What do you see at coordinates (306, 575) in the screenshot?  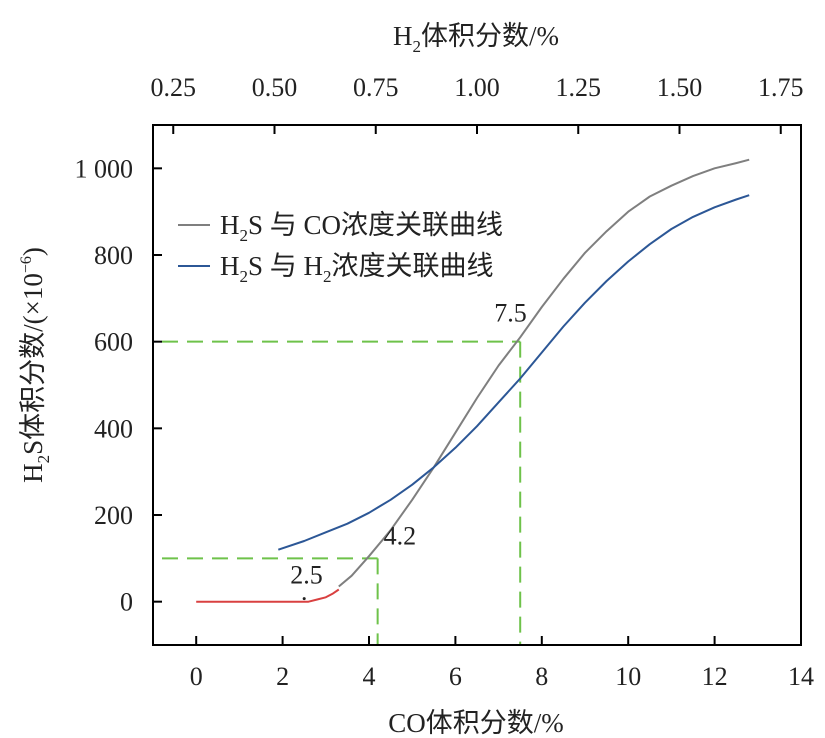 I see `annotation-label: 2.5` at bounding box center [306, 575].